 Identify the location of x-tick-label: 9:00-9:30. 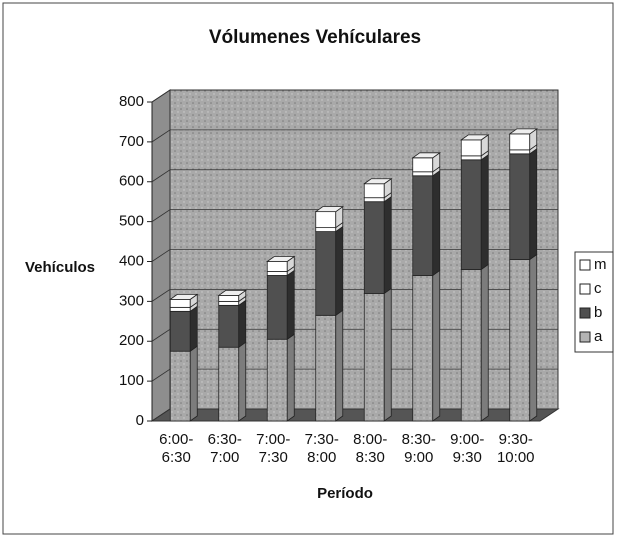
(467, 448).